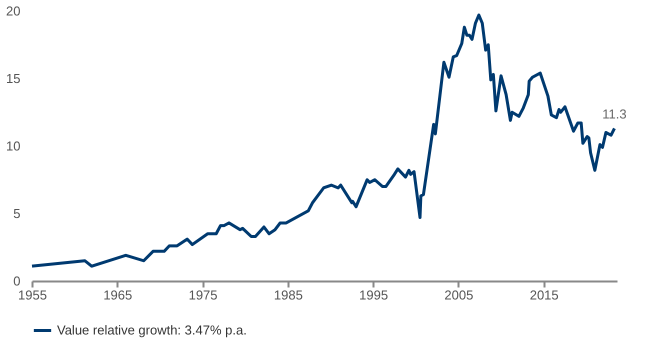 The height and width of the screenshot is (350, 650). What do you see at coordinates (152, 330) in the screenshot?
I see `legend-label: Value relative growth: 3.47% p.a.` at bounding box center [152, 330].